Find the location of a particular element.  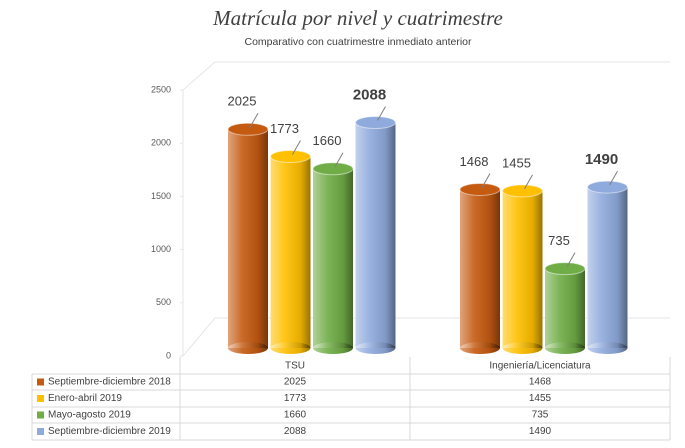

table-value: 735 is located at coordinates (540, 415).